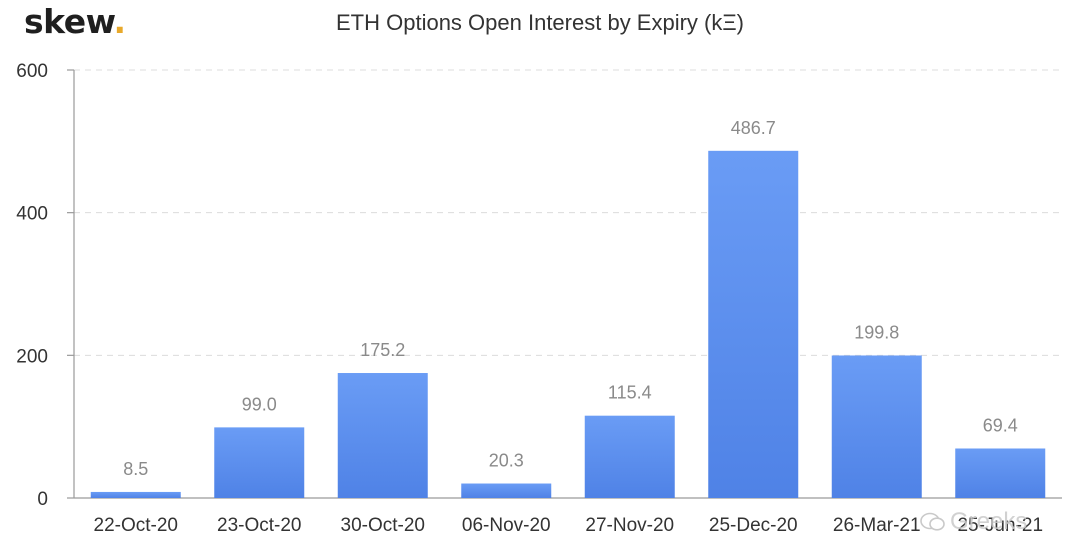  What do you see at coordinates (75, 21) in the screenshot?
I see `skew-logo: skew.` at bounding box center [75, 21].